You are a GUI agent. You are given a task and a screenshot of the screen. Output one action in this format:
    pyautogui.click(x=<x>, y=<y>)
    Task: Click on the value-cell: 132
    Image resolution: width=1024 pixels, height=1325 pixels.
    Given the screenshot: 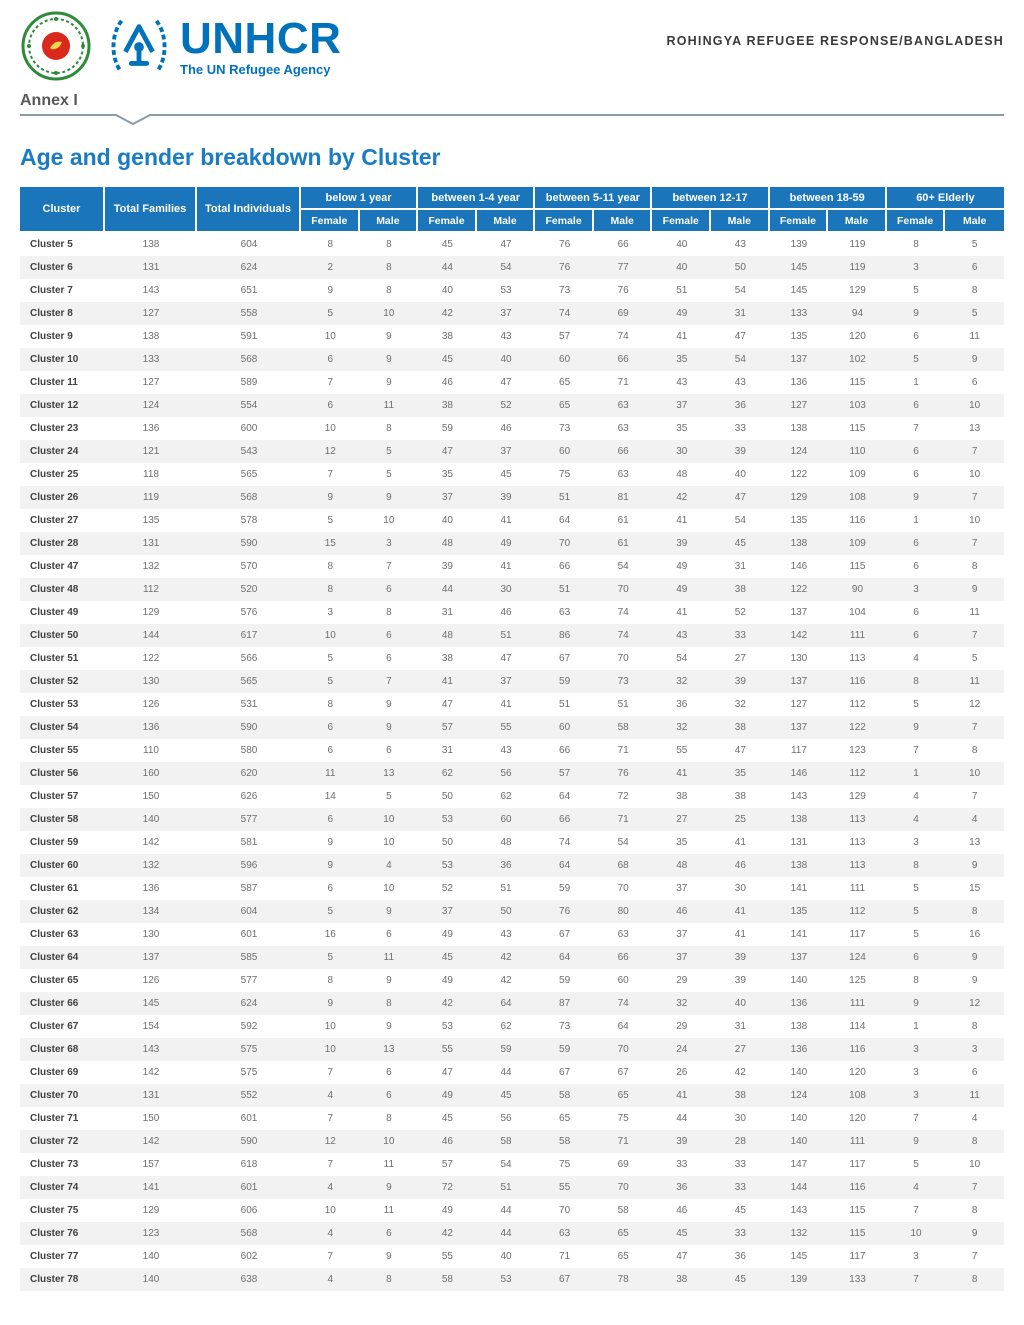 What is the action you would take?
    pyautogui.click(x=151, y=865)
    